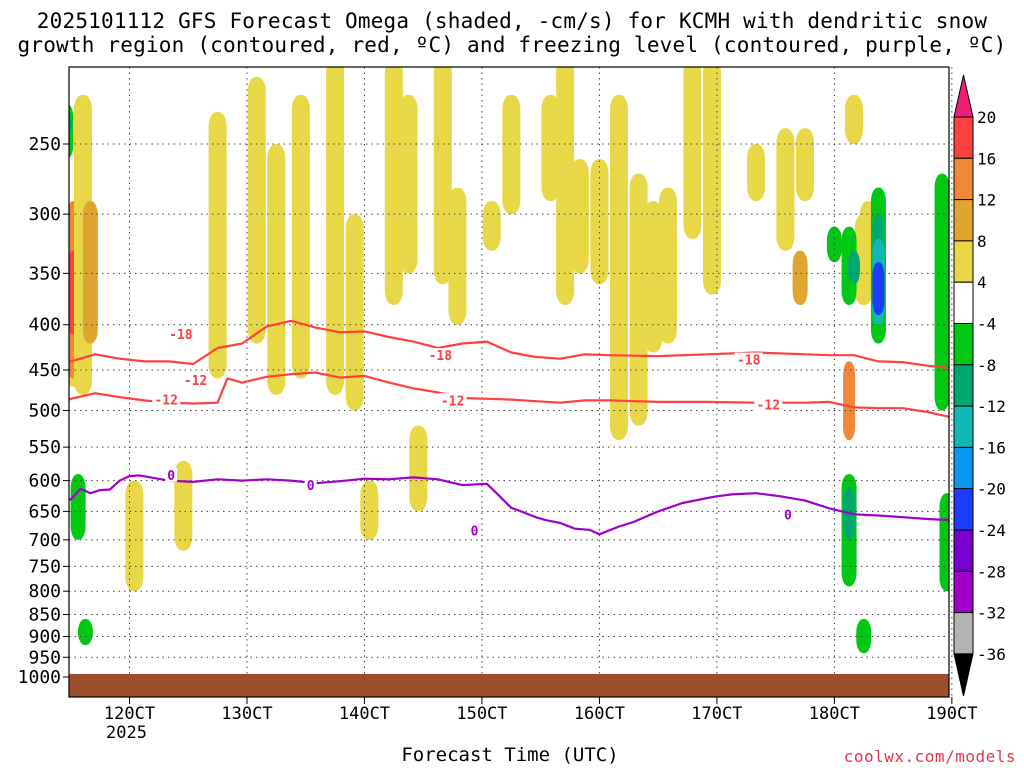 The height and width of the screenshot is (768, 1024). Describe the element at coordinates (991, 406) in the screenshot. I see `colorbar-level-label: -12` at that location.